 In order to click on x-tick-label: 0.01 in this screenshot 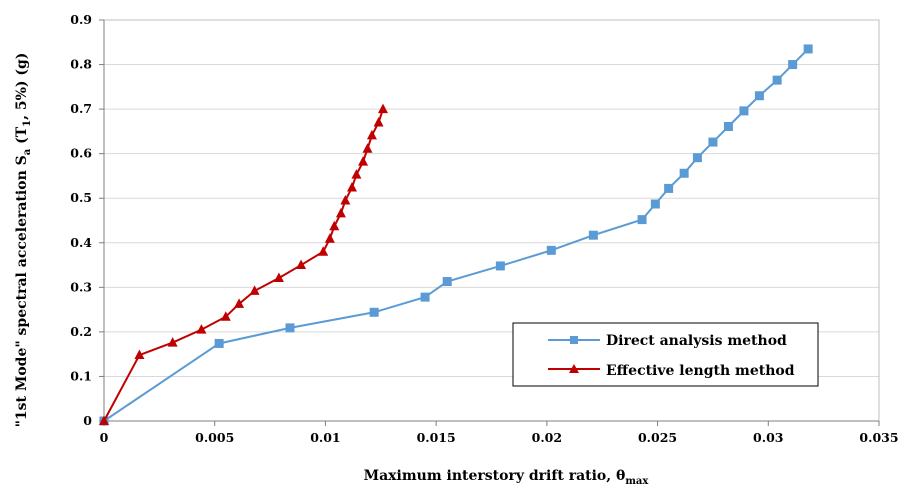, I will do `click(325, 437)`.